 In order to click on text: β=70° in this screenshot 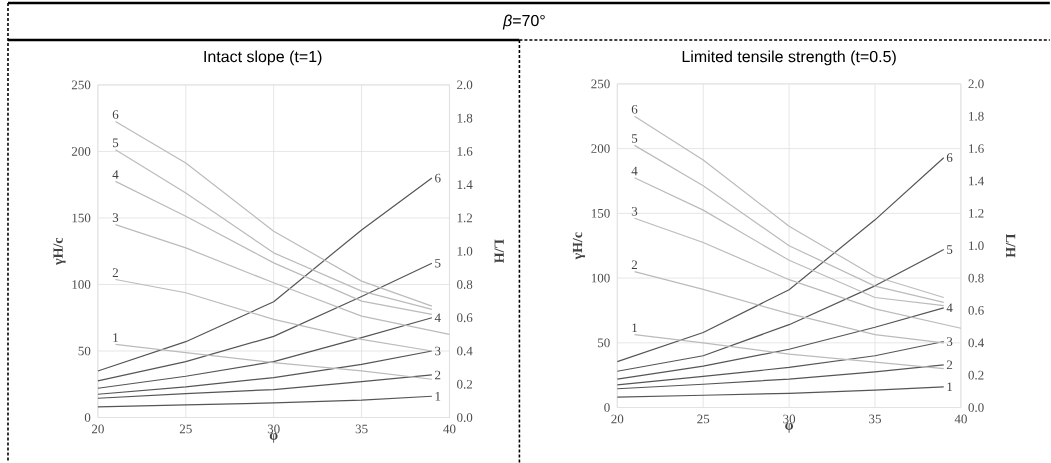, I will do `click(523, 22)`.